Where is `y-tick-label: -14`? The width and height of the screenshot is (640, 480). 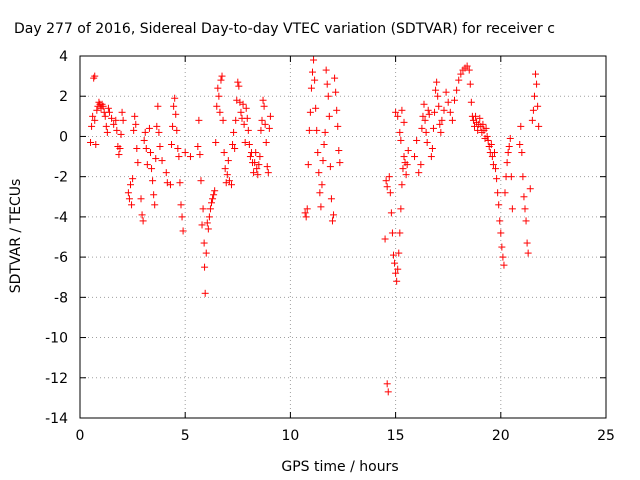 y-tick-label: -14 is located at coordinates (56, 419).